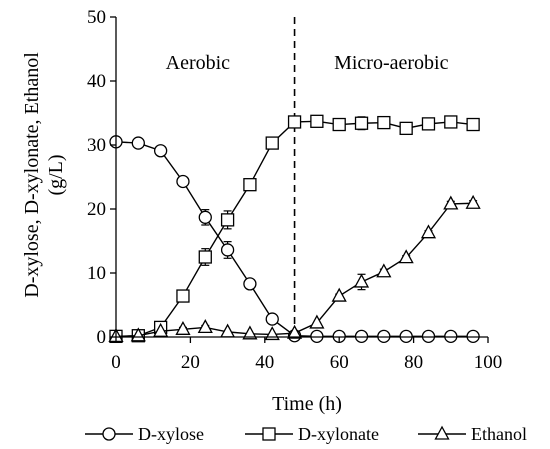 The image size is (550, 449). I want to click on legend-item: D-xylonate, so click(312, 434).